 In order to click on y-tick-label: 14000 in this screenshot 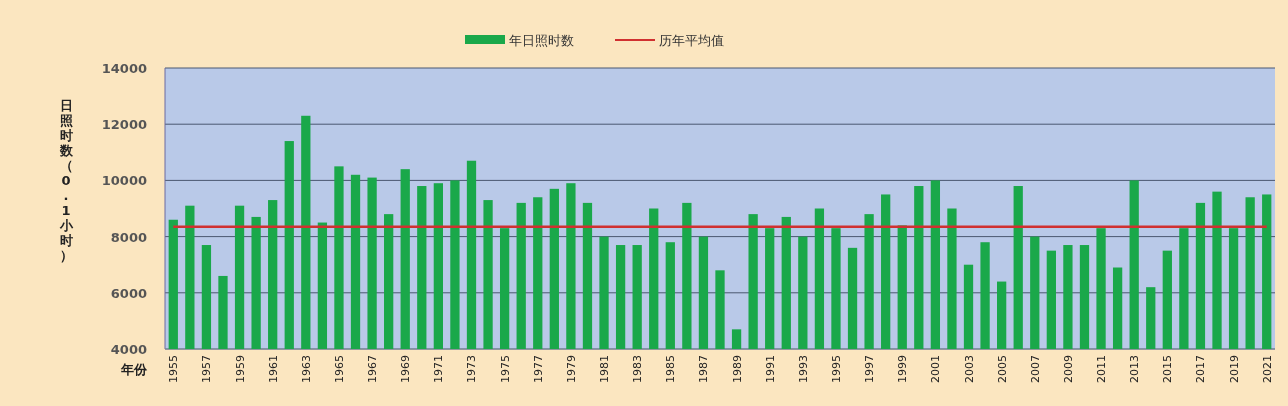, I will do `click(124, 68)`.